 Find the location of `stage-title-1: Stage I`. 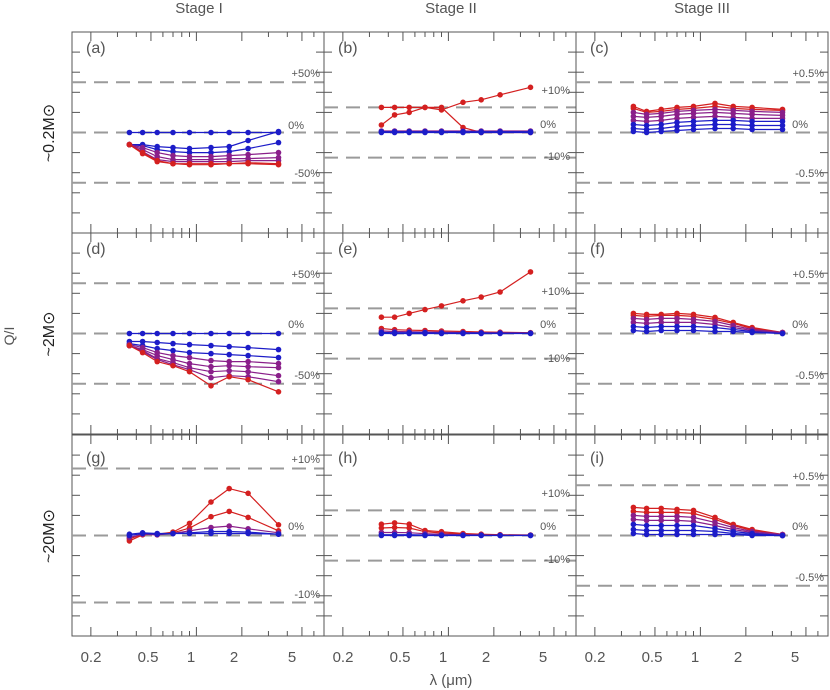

stage-title-1: Stage I is located at coordinates (199, 8).